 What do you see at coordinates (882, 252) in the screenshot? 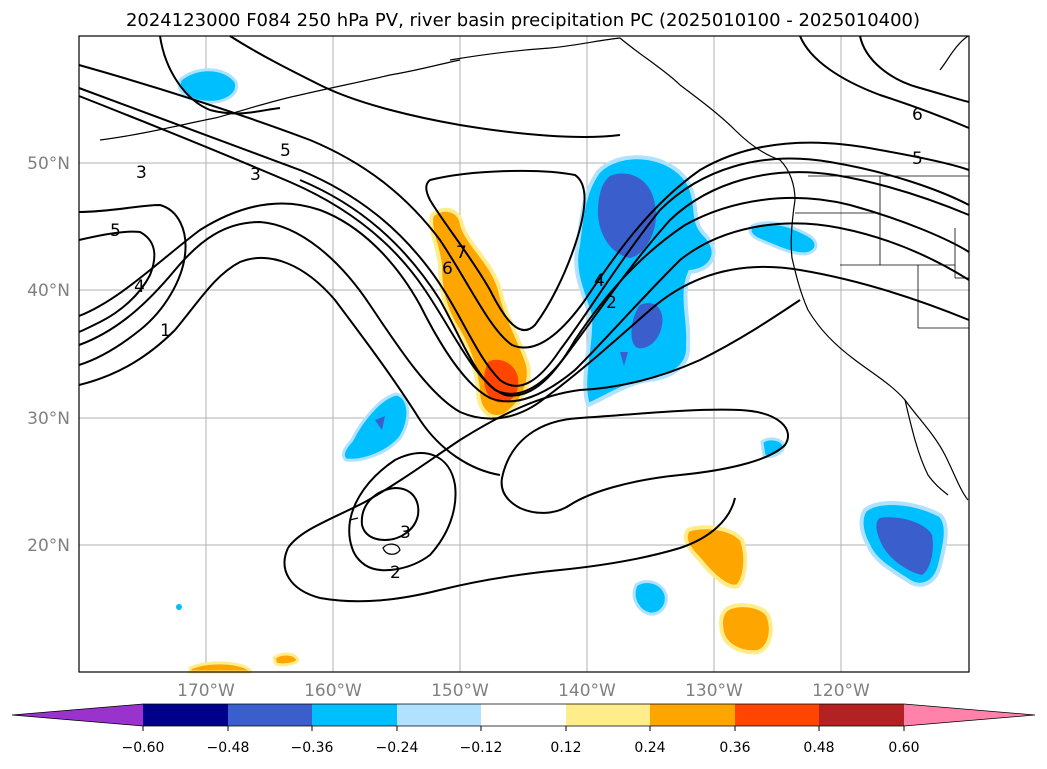
I see `political-borders` at bounding box center [882, 252].